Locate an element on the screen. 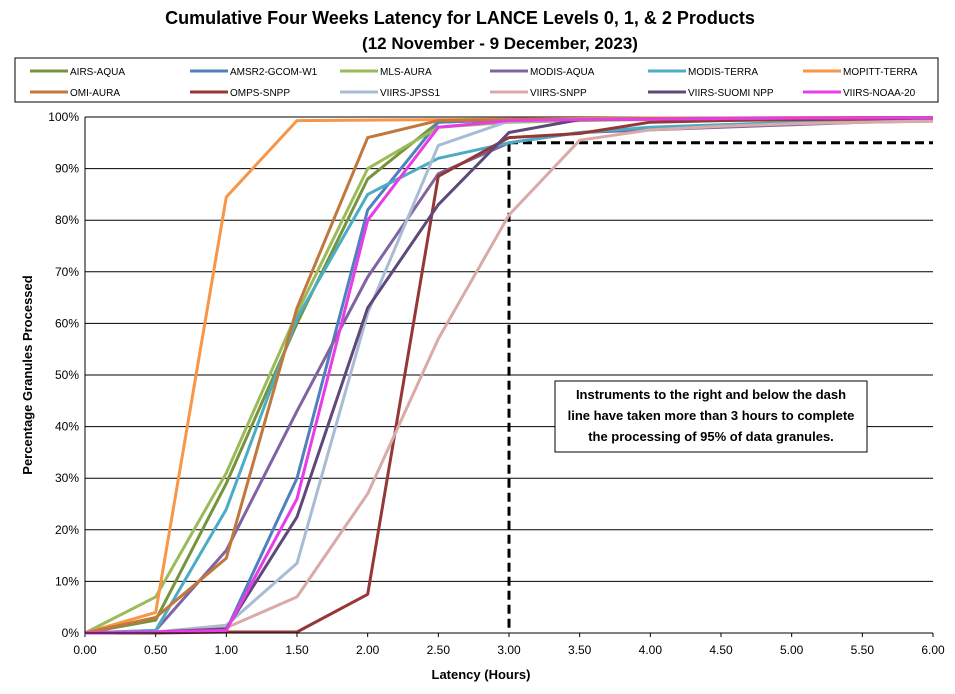 This screenshot has width=955, height=694. legend-label-modis-terra: MODIS-TERRA is located at coordinates (723, 72).